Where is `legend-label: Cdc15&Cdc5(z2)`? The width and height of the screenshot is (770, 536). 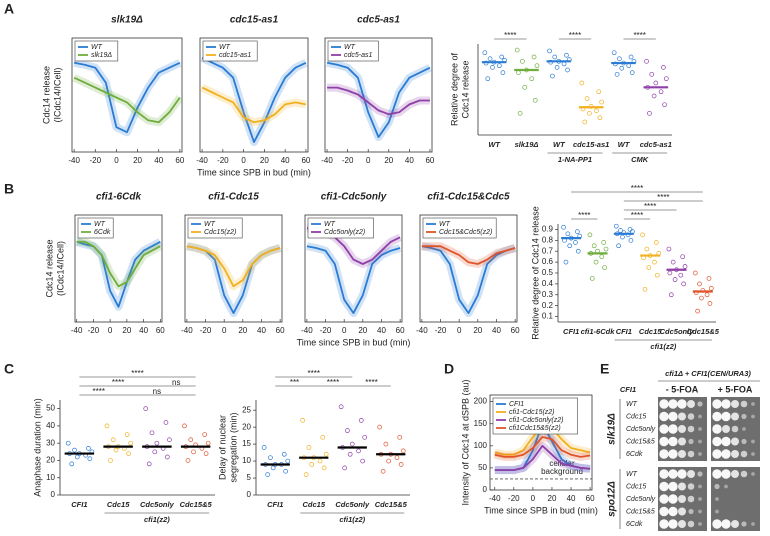
legend-label: Cdc15&Cdc5(z2) is located at coordinates (465, 232).